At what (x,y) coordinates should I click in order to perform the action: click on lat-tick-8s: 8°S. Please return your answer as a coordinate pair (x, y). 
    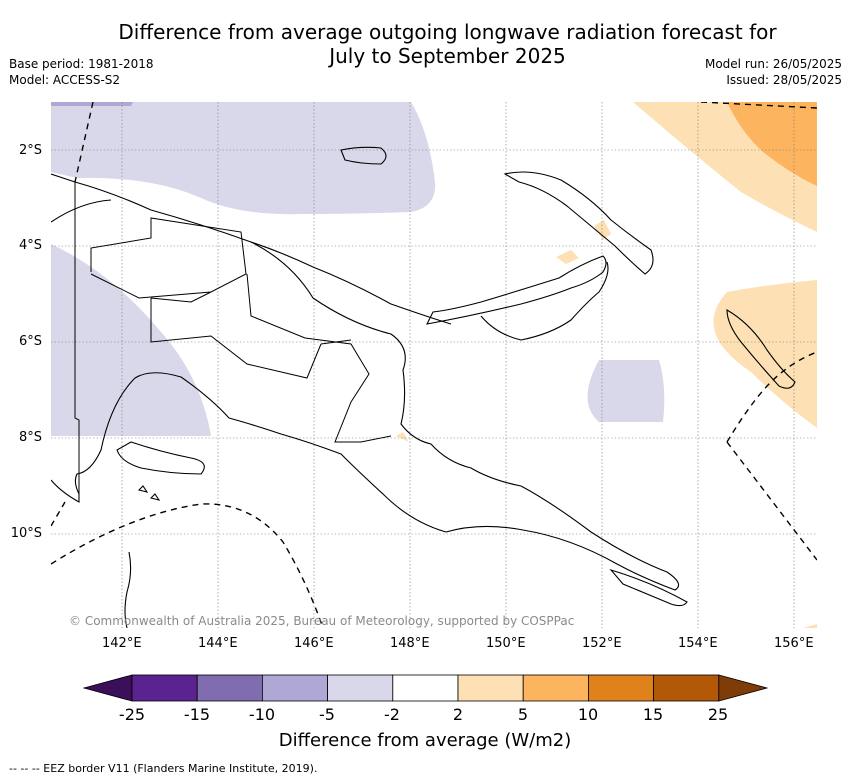
    Looking at the image, I should click on (30, 437).